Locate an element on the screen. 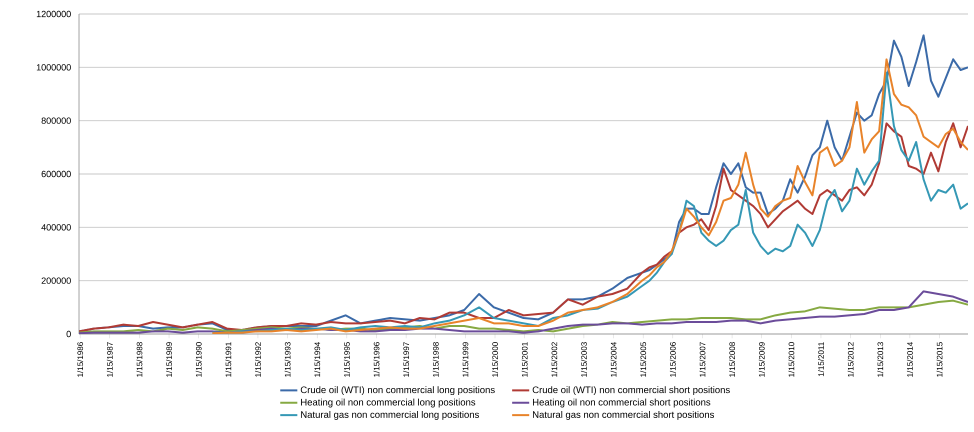  legend-label: Heating oil non commercial long positions is located at coordinates (388, 403).